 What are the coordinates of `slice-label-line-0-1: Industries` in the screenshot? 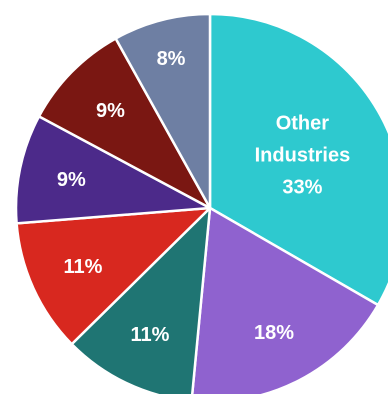 It's located at (303, 156).